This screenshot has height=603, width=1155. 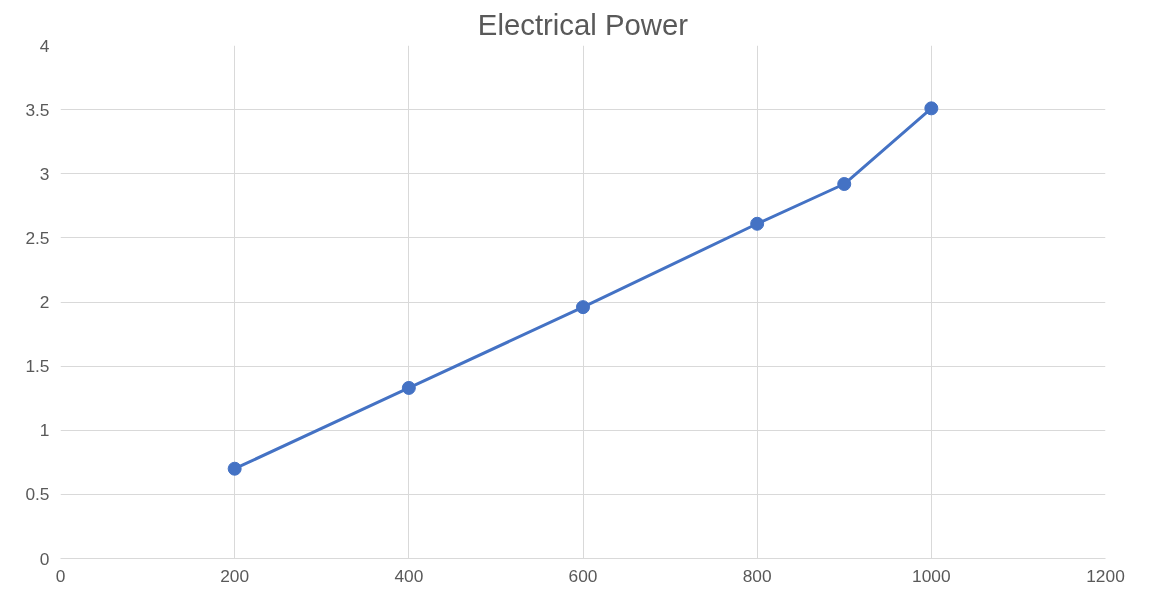 I want to click on y-tick-label: 3, so click(x=44, y=173).